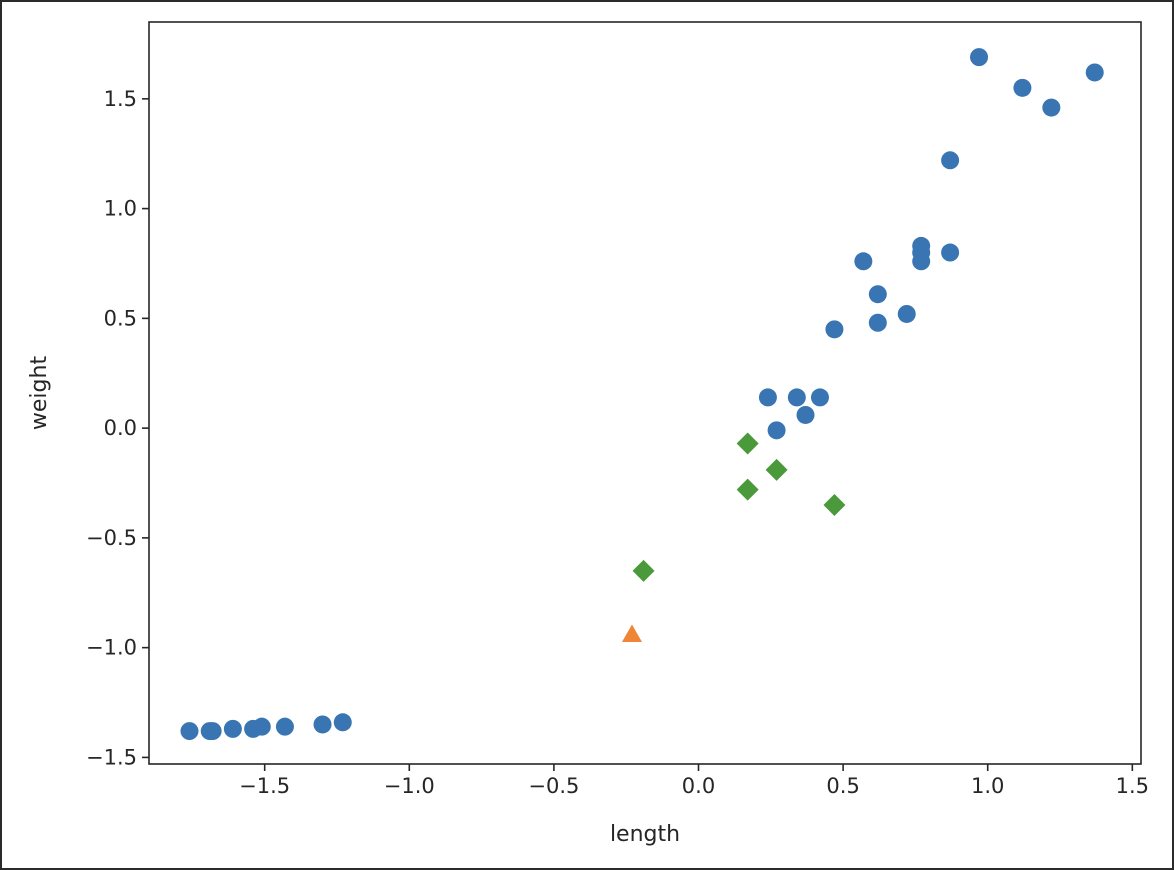 Image resolution: width=1174 pixels, height=870 pixels. I want to click on x-tick-label: 0.5, so click(842, 786).